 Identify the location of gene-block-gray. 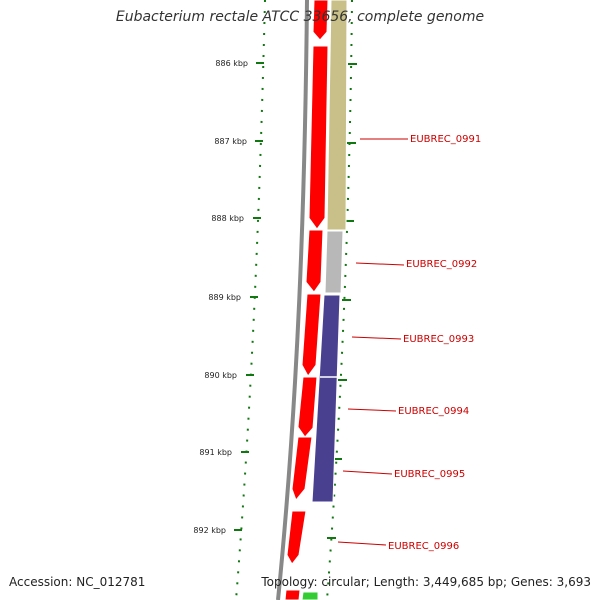
(334, 262).